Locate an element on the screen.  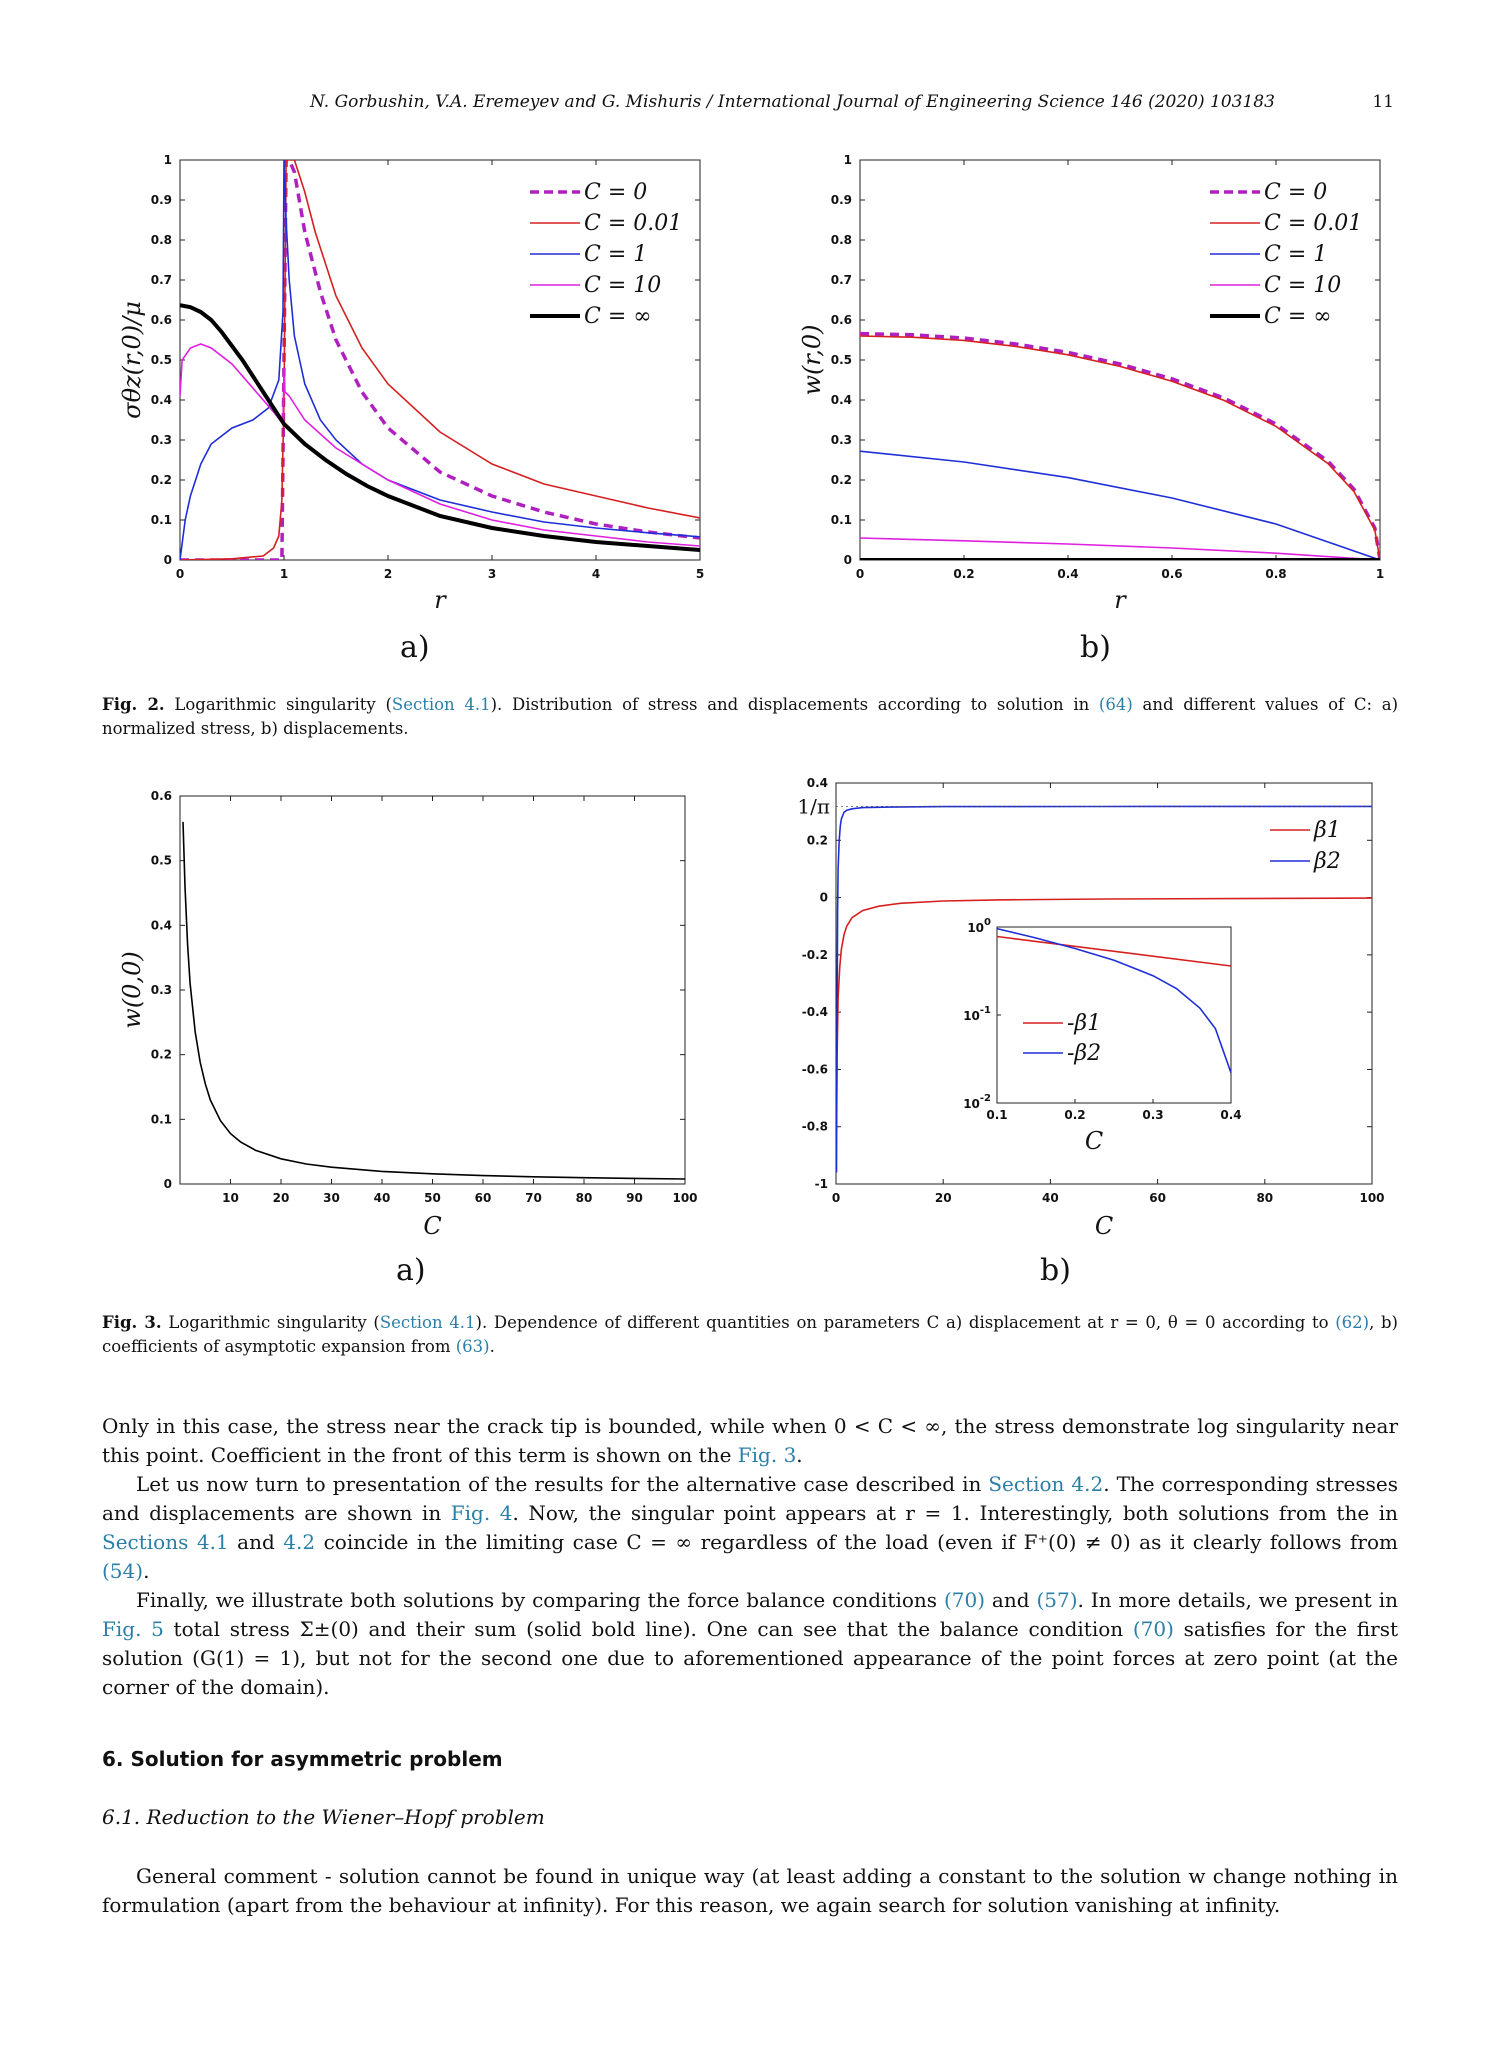
legend: C = 0 C = 0.01 C = 1 C = 10 C = ∞ is located at coordinates (606, 254).